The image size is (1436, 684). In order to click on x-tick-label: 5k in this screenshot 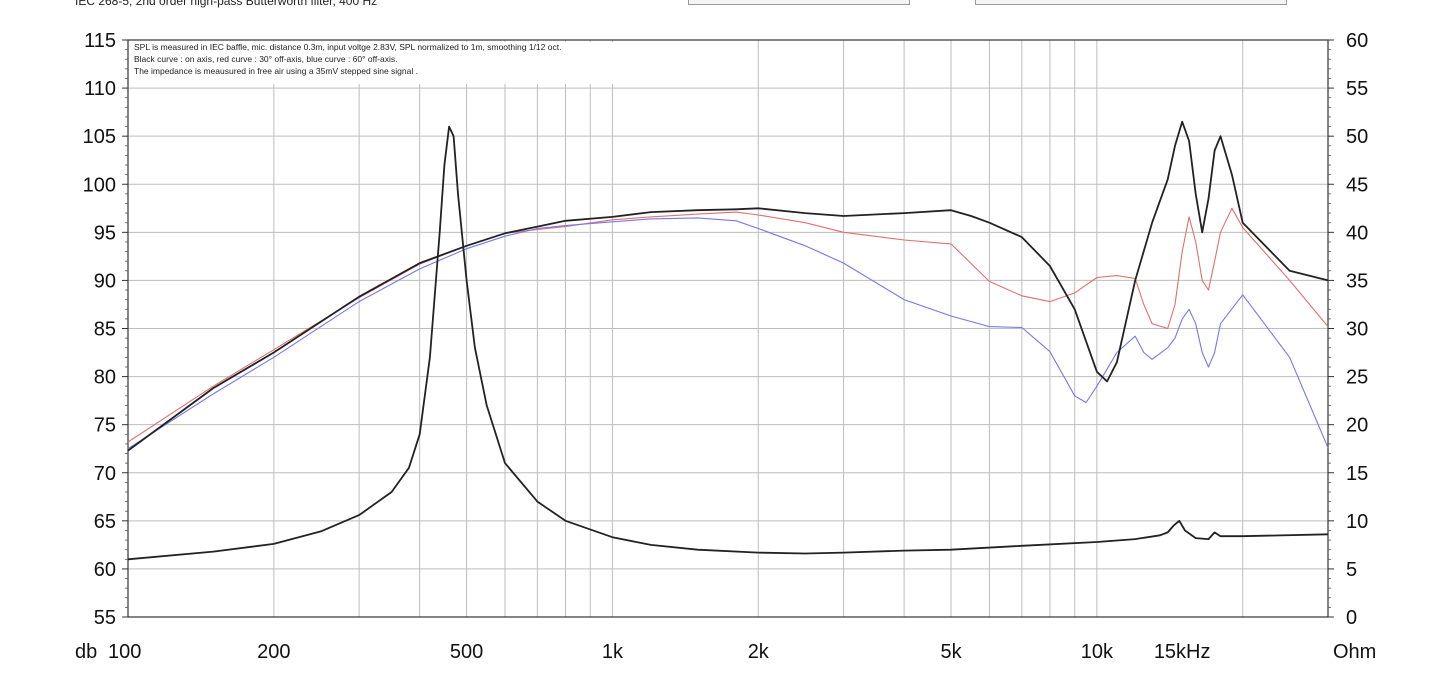, I will do `click(951, 652)`.